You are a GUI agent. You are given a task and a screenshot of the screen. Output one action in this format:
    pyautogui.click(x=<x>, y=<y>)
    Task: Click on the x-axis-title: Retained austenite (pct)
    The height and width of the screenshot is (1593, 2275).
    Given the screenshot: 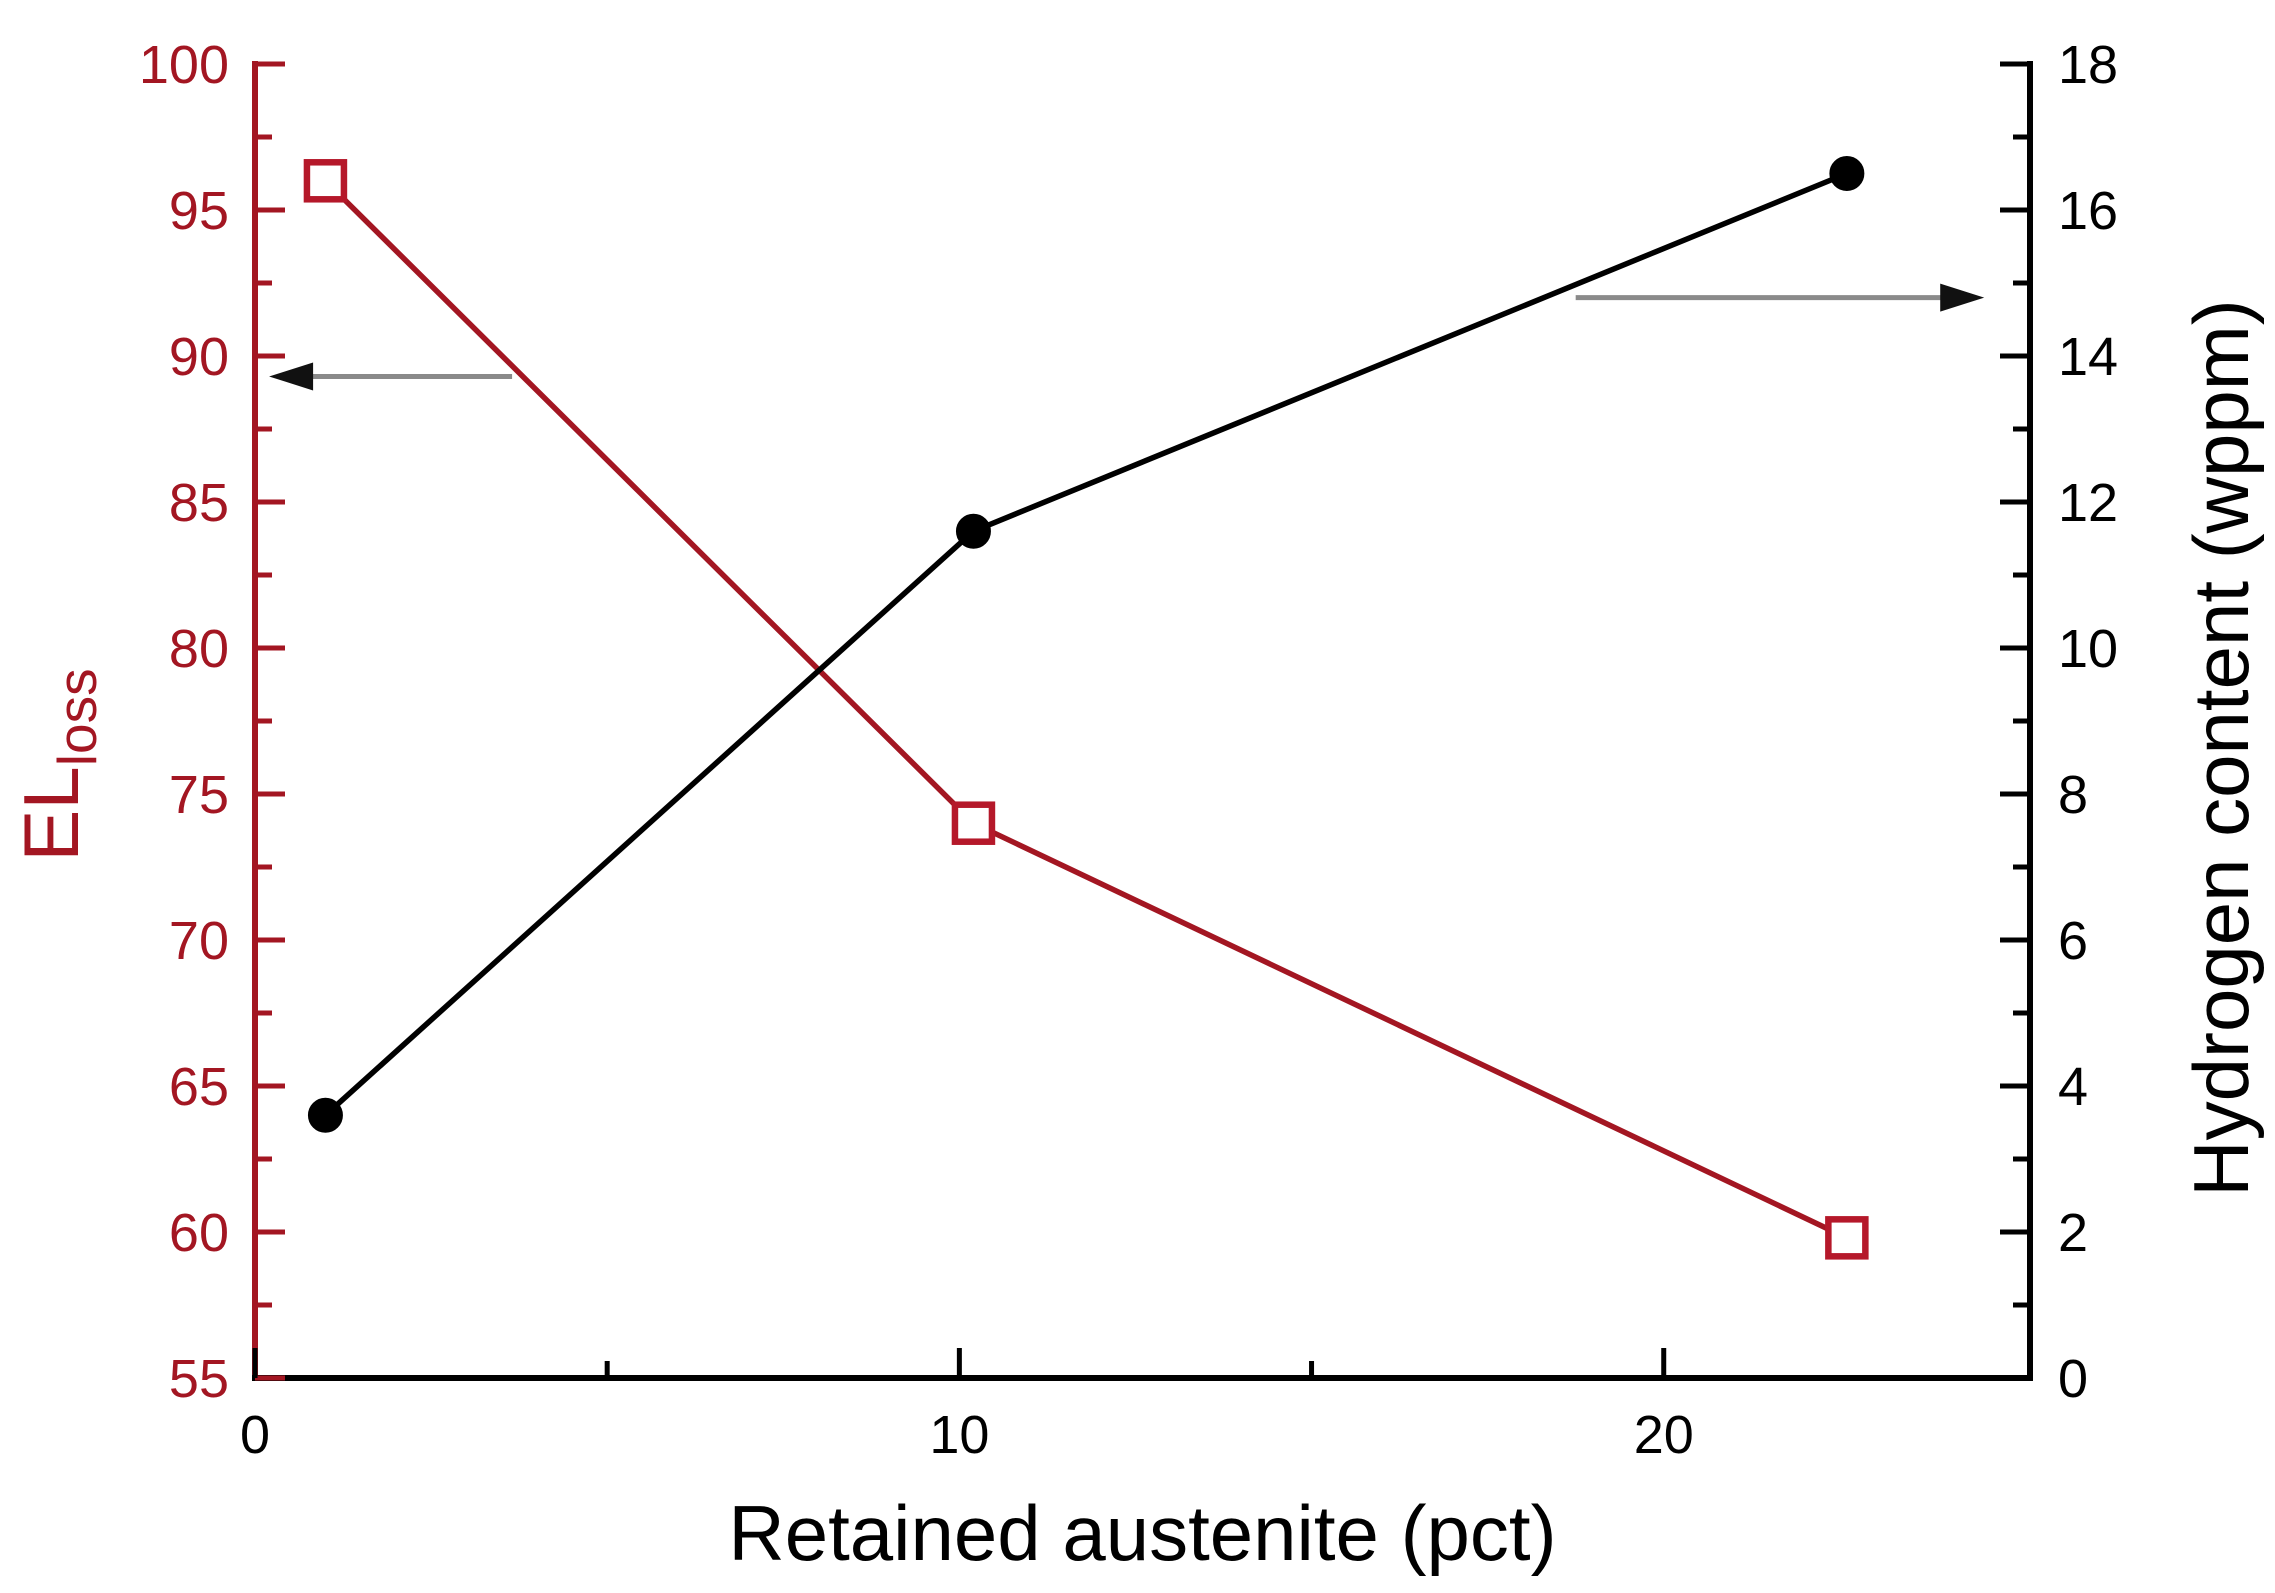 What is the action you would take?
    pyautogui.click(x=1142, y=1533)
    